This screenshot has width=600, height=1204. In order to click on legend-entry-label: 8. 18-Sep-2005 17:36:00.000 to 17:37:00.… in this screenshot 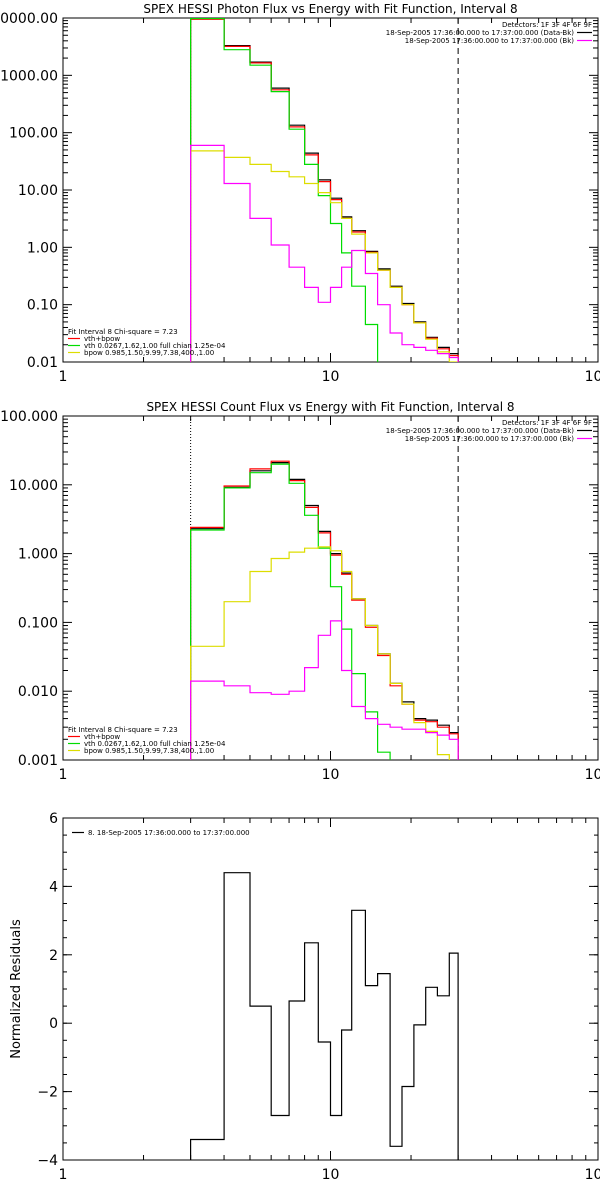, I will do `click(169, 833)`.